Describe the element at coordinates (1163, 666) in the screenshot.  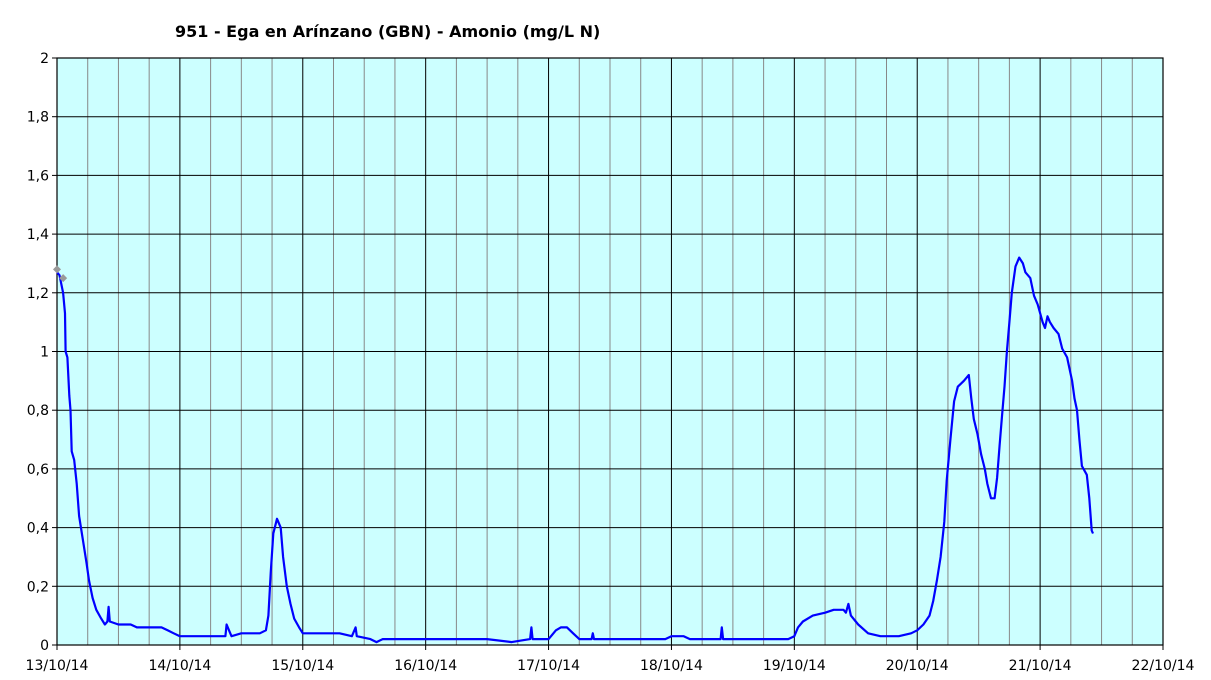
I see `x-tick-label: 22/10/14` at that location.